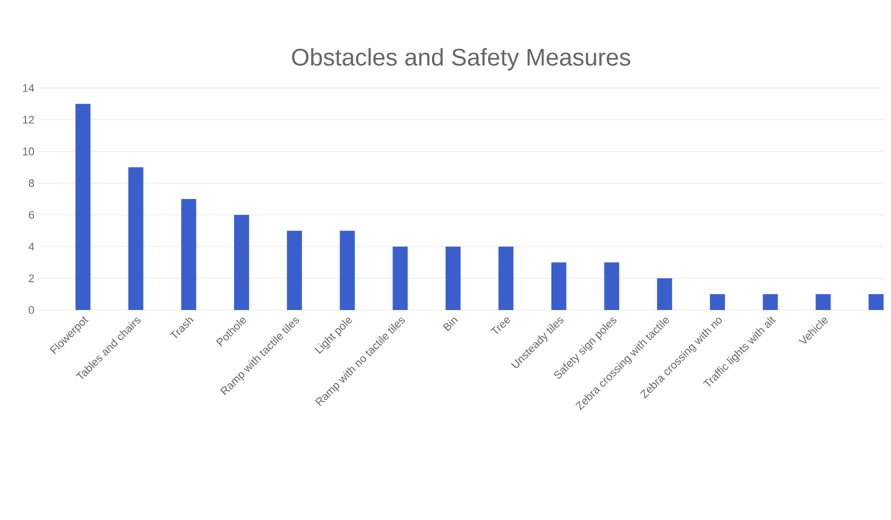 Image resolution: width=891 pixels, height=520 pixels. What do you see at coordinates (450, 325) in the screenshot?
I see `x-tick-label: Bin` at bounding box center [450, 325].